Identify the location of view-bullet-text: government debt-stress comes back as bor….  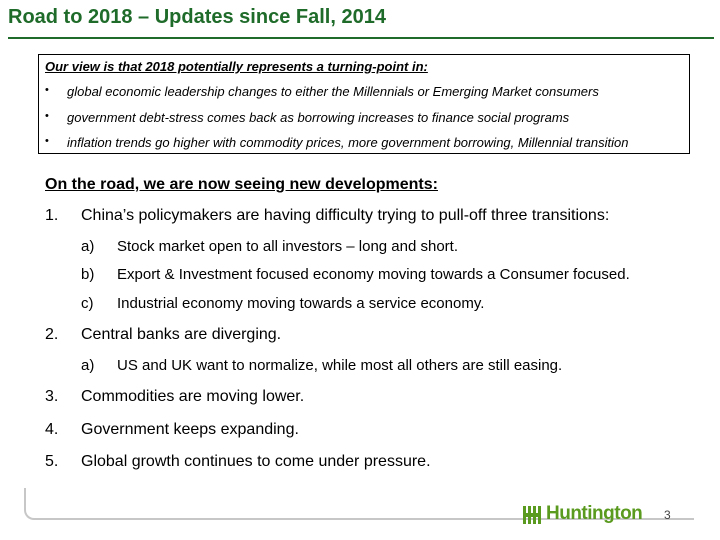
(318, 117).